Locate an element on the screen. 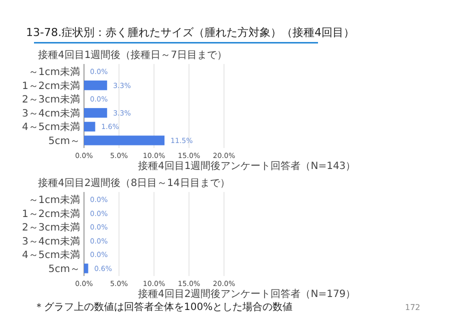 The image size is (453, 320). text: ＊グラフ上の数値は回答者全体を100%とした場合の数値 is located at coordinates (163, 307).